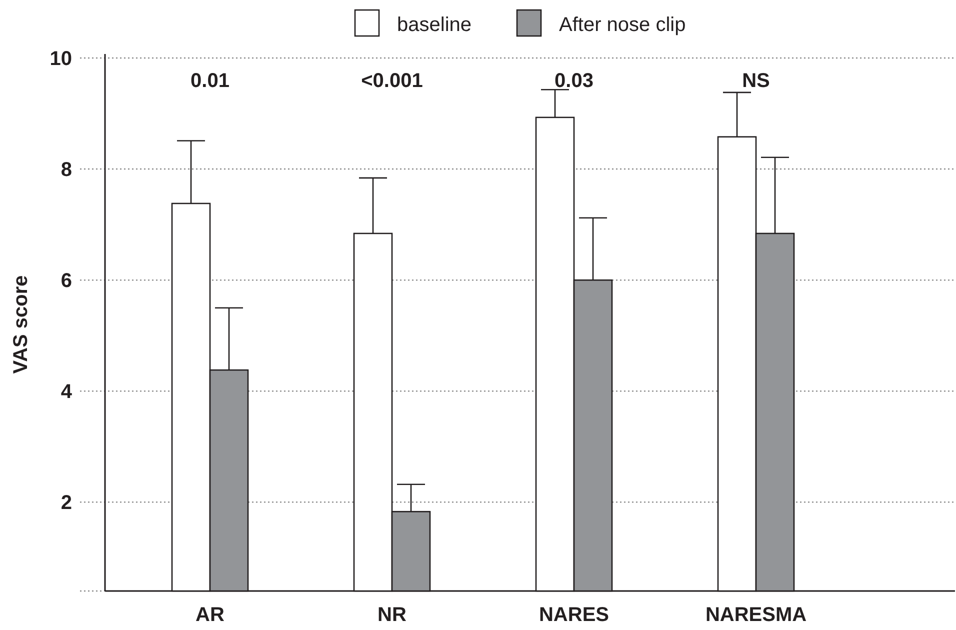  Describe the element at coordinates (392, 615) in the screenshot. I see `x-tick-label: NR` at that location.